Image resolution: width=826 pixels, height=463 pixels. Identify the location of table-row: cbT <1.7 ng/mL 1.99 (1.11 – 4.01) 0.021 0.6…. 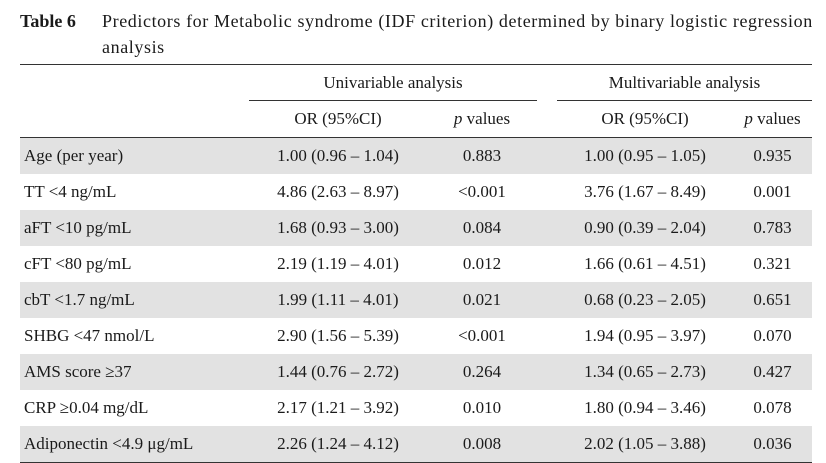
(416, 300).